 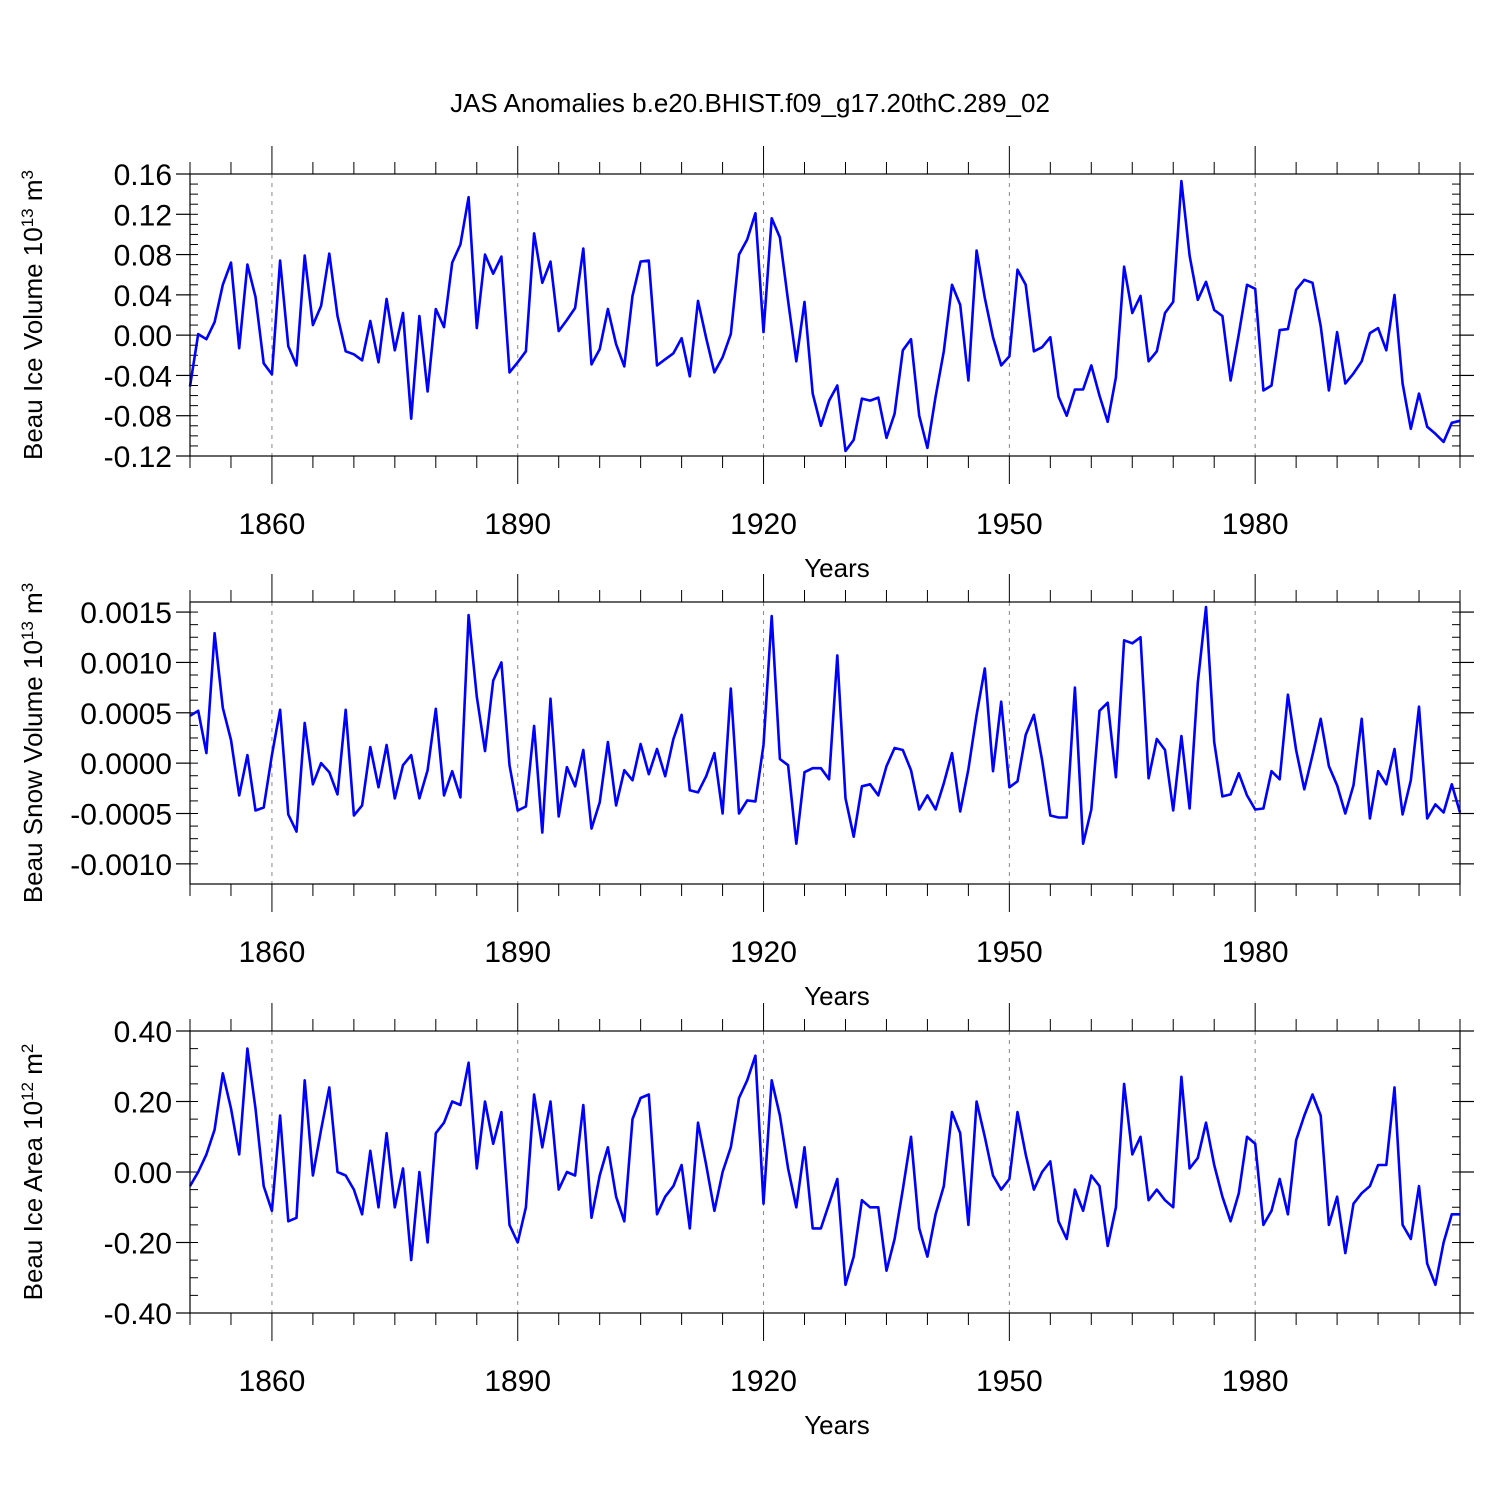 What do you see at coordinates (33, 315) in the screenshot?
I see `y-axis-label: Beau Ice Volume 1013 m3` at bounding box center [33, 315].